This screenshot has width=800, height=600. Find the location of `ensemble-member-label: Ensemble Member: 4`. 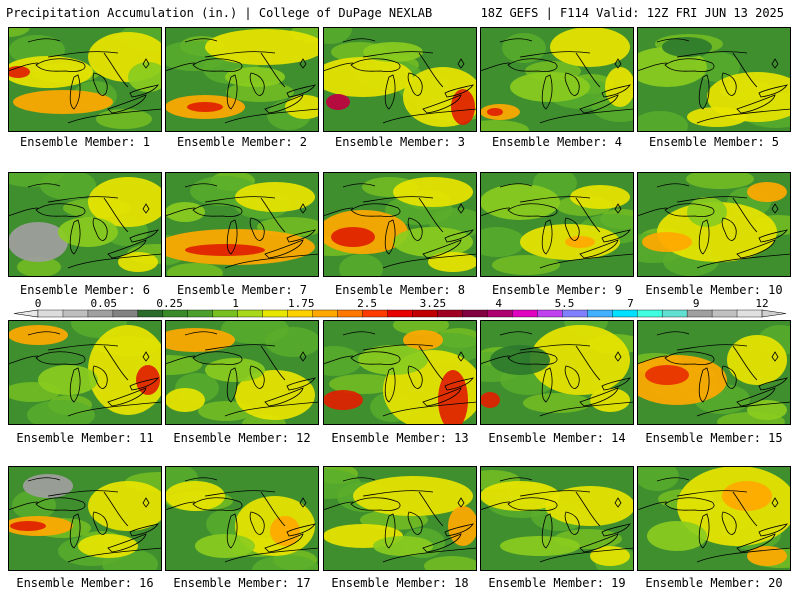

ensemble-member-label: Ensemble Member: 4 is located at coordinates (557, 142).